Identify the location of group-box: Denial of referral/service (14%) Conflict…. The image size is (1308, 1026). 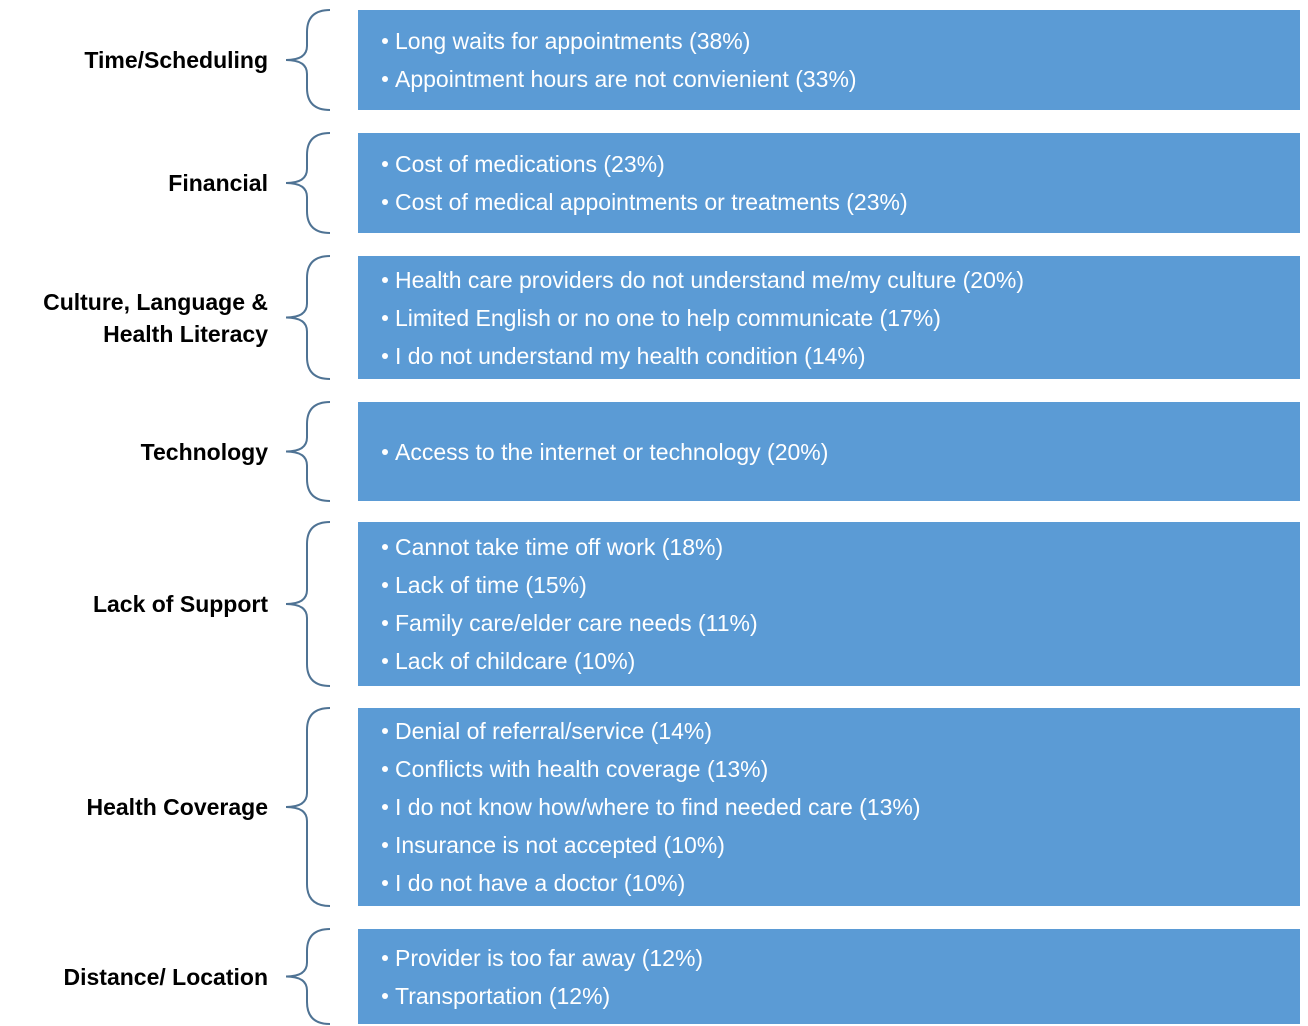
(829, 807).